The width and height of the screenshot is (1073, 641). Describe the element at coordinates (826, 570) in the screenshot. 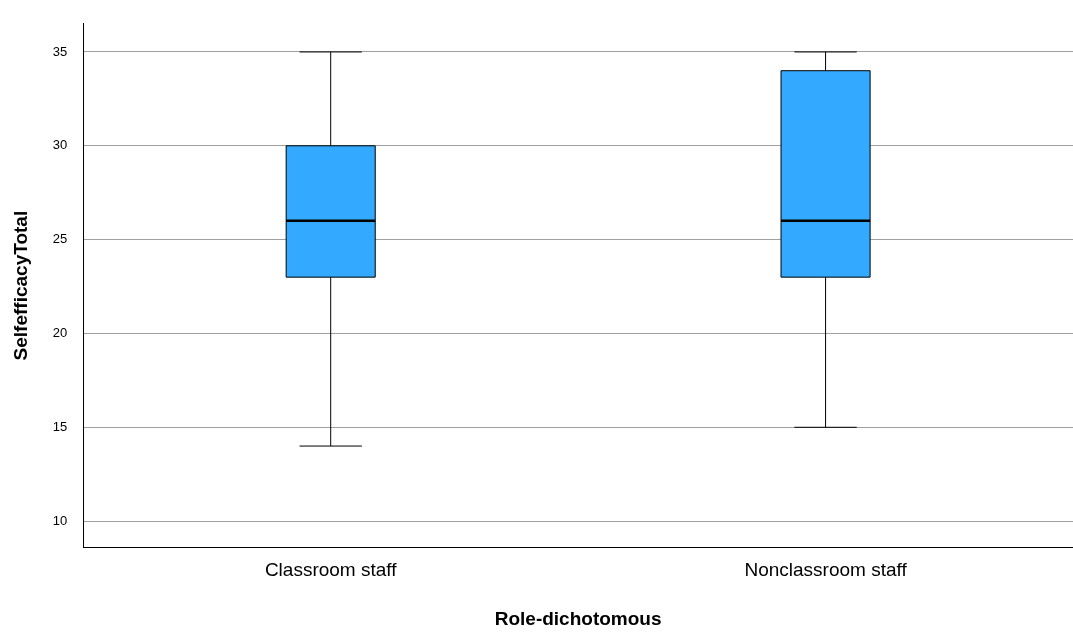

I see `x-tick-label: Nonclassroom staff` at that location.